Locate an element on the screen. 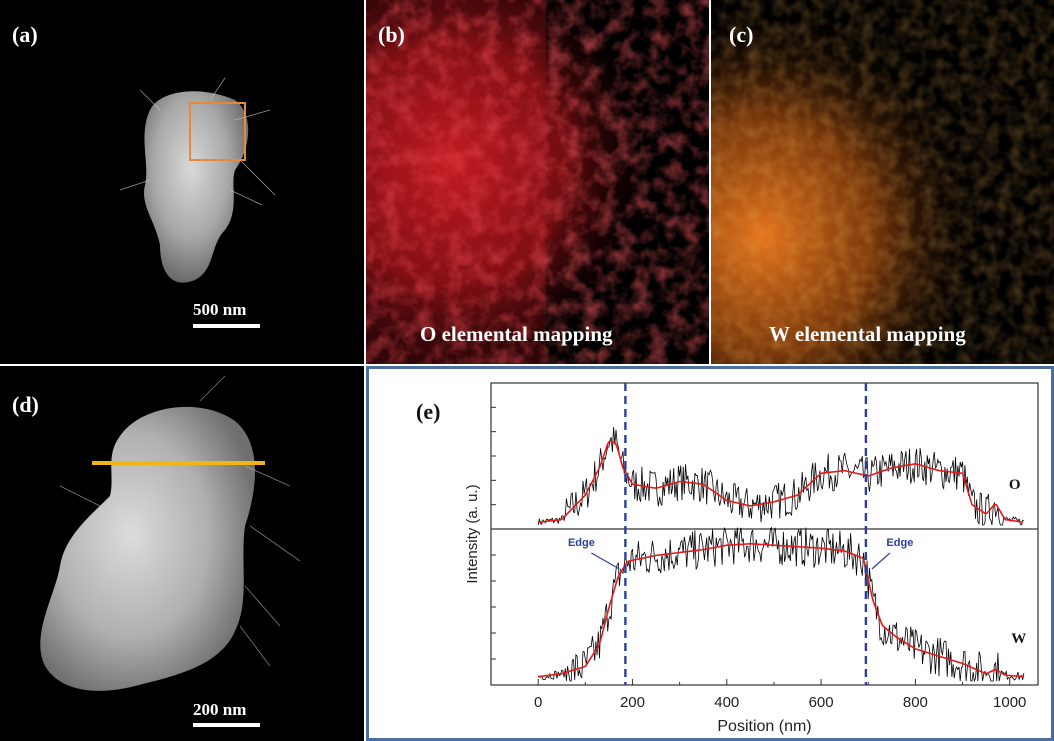 This screenshot has width=1054, height=741. scale-label-a: 500 nm is located at coordinates (220, 309).